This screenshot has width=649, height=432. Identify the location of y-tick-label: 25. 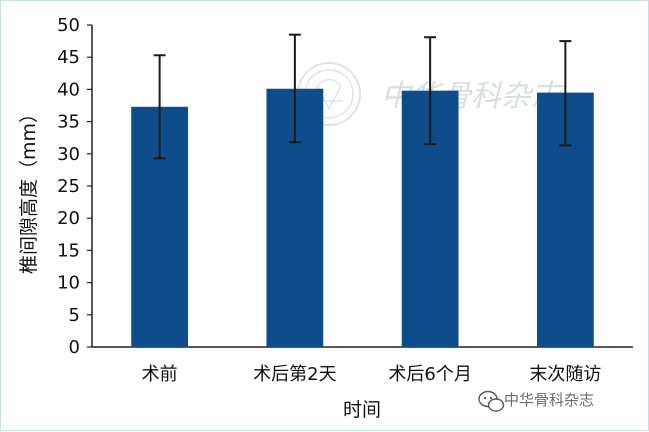
(68, 186).